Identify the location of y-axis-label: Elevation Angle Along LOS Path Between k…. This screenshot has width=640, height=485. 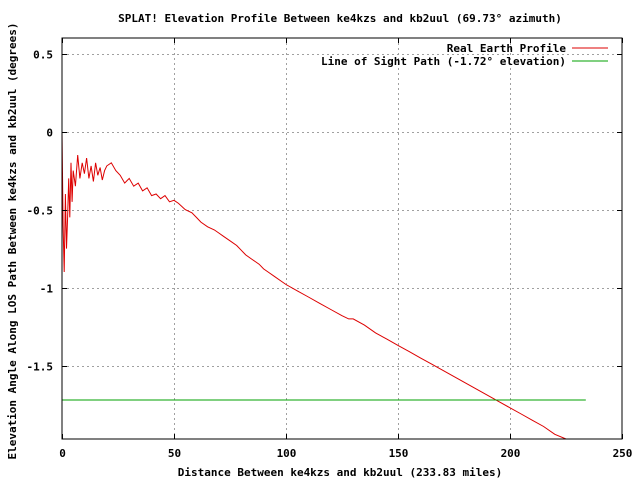
(12, 240).